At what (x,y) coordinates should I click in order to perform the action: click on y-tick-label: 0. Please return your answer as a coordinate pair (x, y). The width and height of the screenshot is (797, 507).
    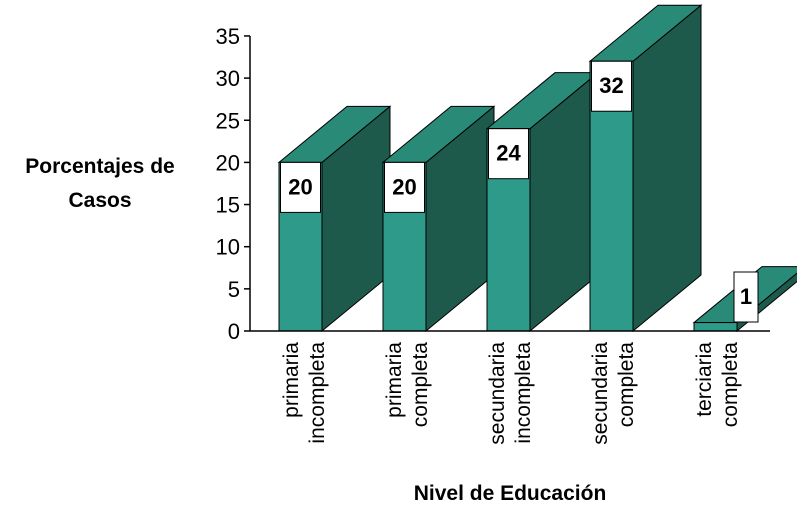
    Looking at the image, I should click on (234, 331).